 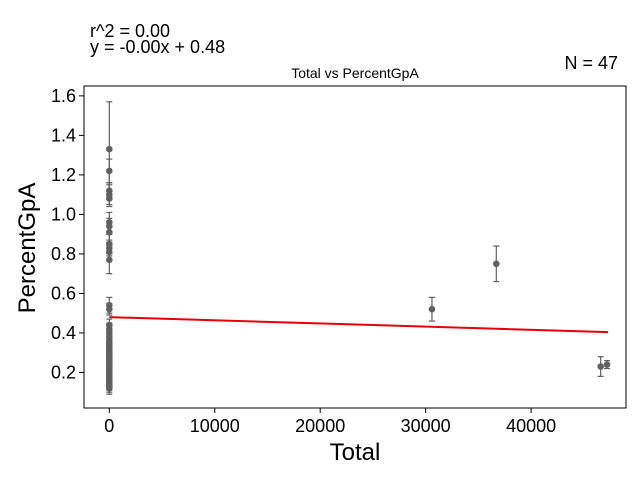 What do you see at coordinates (531, 426) in the screenshot?
I see `x-tick-label-4: 40000` at bounding box center [531, 426].